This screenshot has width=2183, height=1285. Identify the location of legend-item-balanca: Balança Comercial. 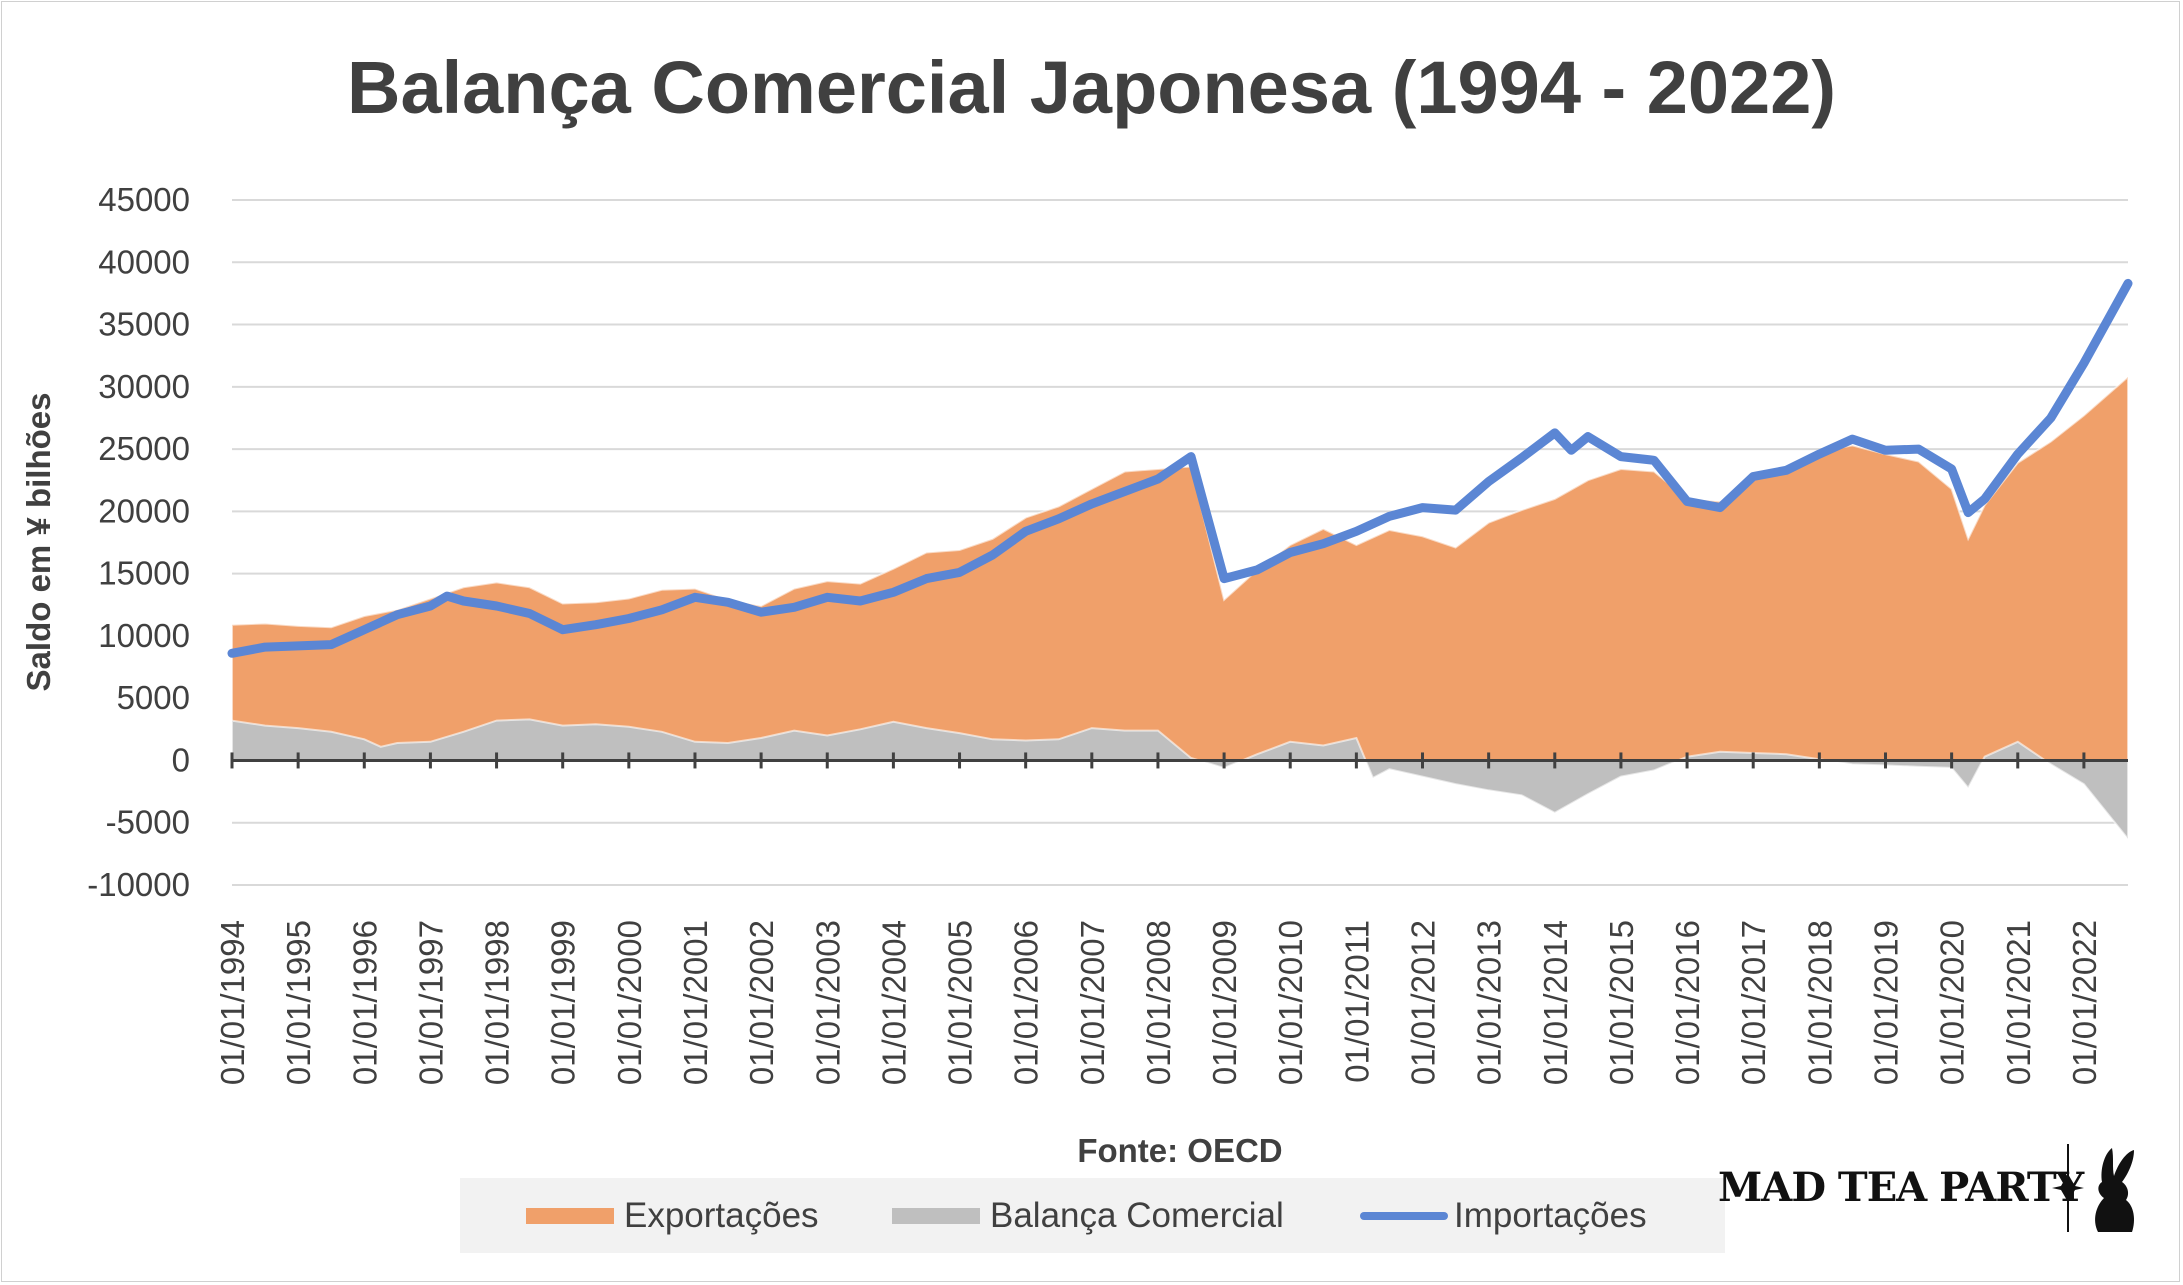
(1088, 1215).